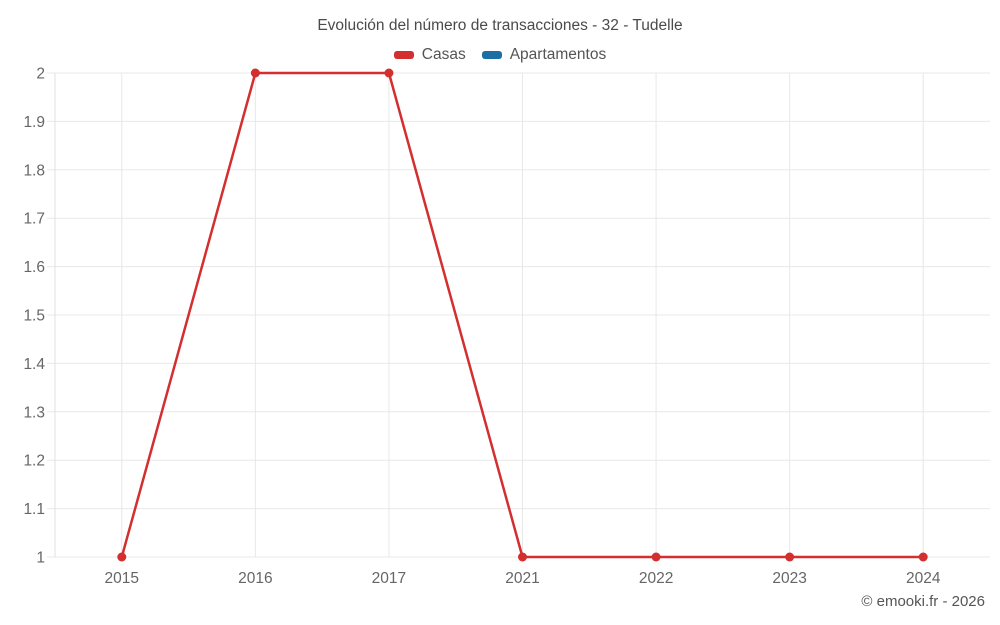  What do you see at coordinates (558, 54) in the screenshot?
I see `legend-label: Apartamentos` at bounding box center [558, 54].